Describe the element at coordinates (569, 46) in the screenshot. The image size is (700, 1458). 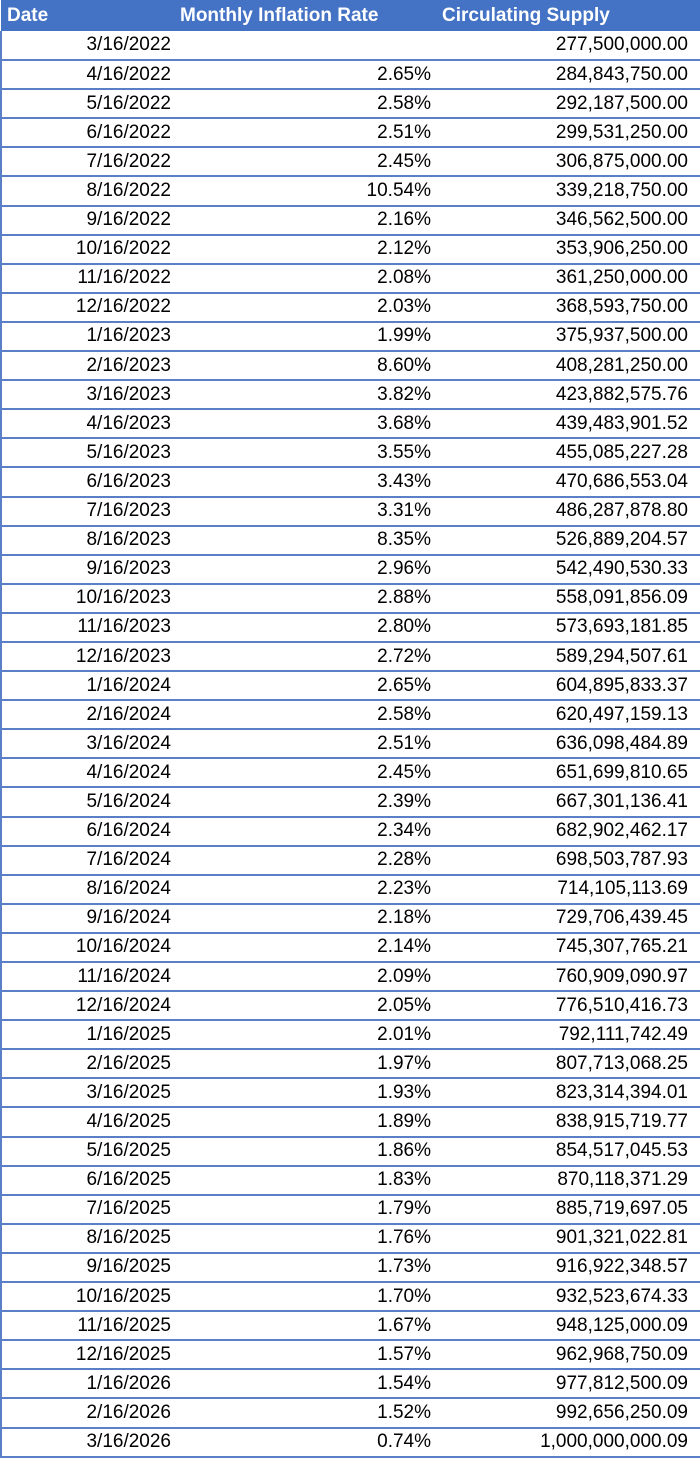
I see `circulating-supply-cell: 277,500,000.00` at that location.